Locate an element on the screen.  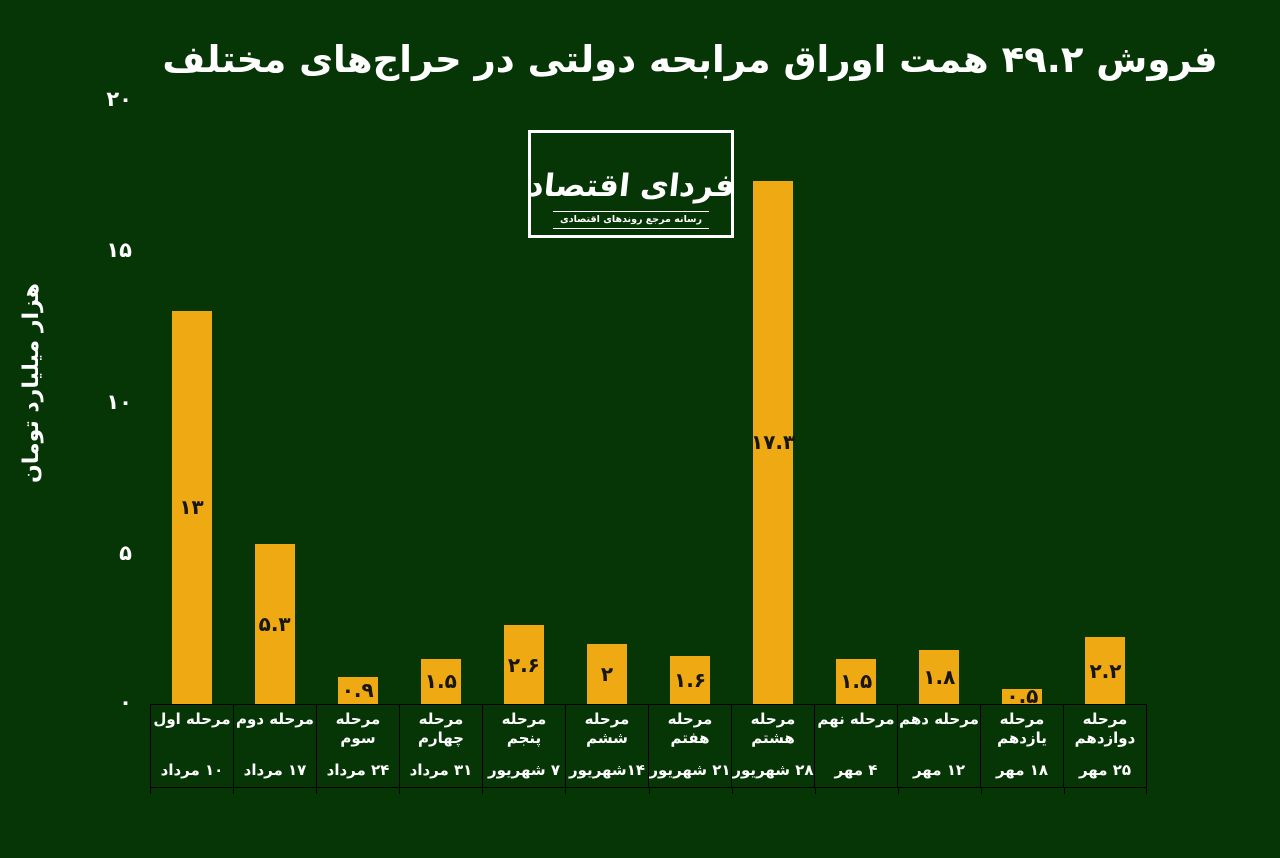
x-category-cell: مرحله هشتم ۲۸ شهریور is located at coordinates (772, 746).